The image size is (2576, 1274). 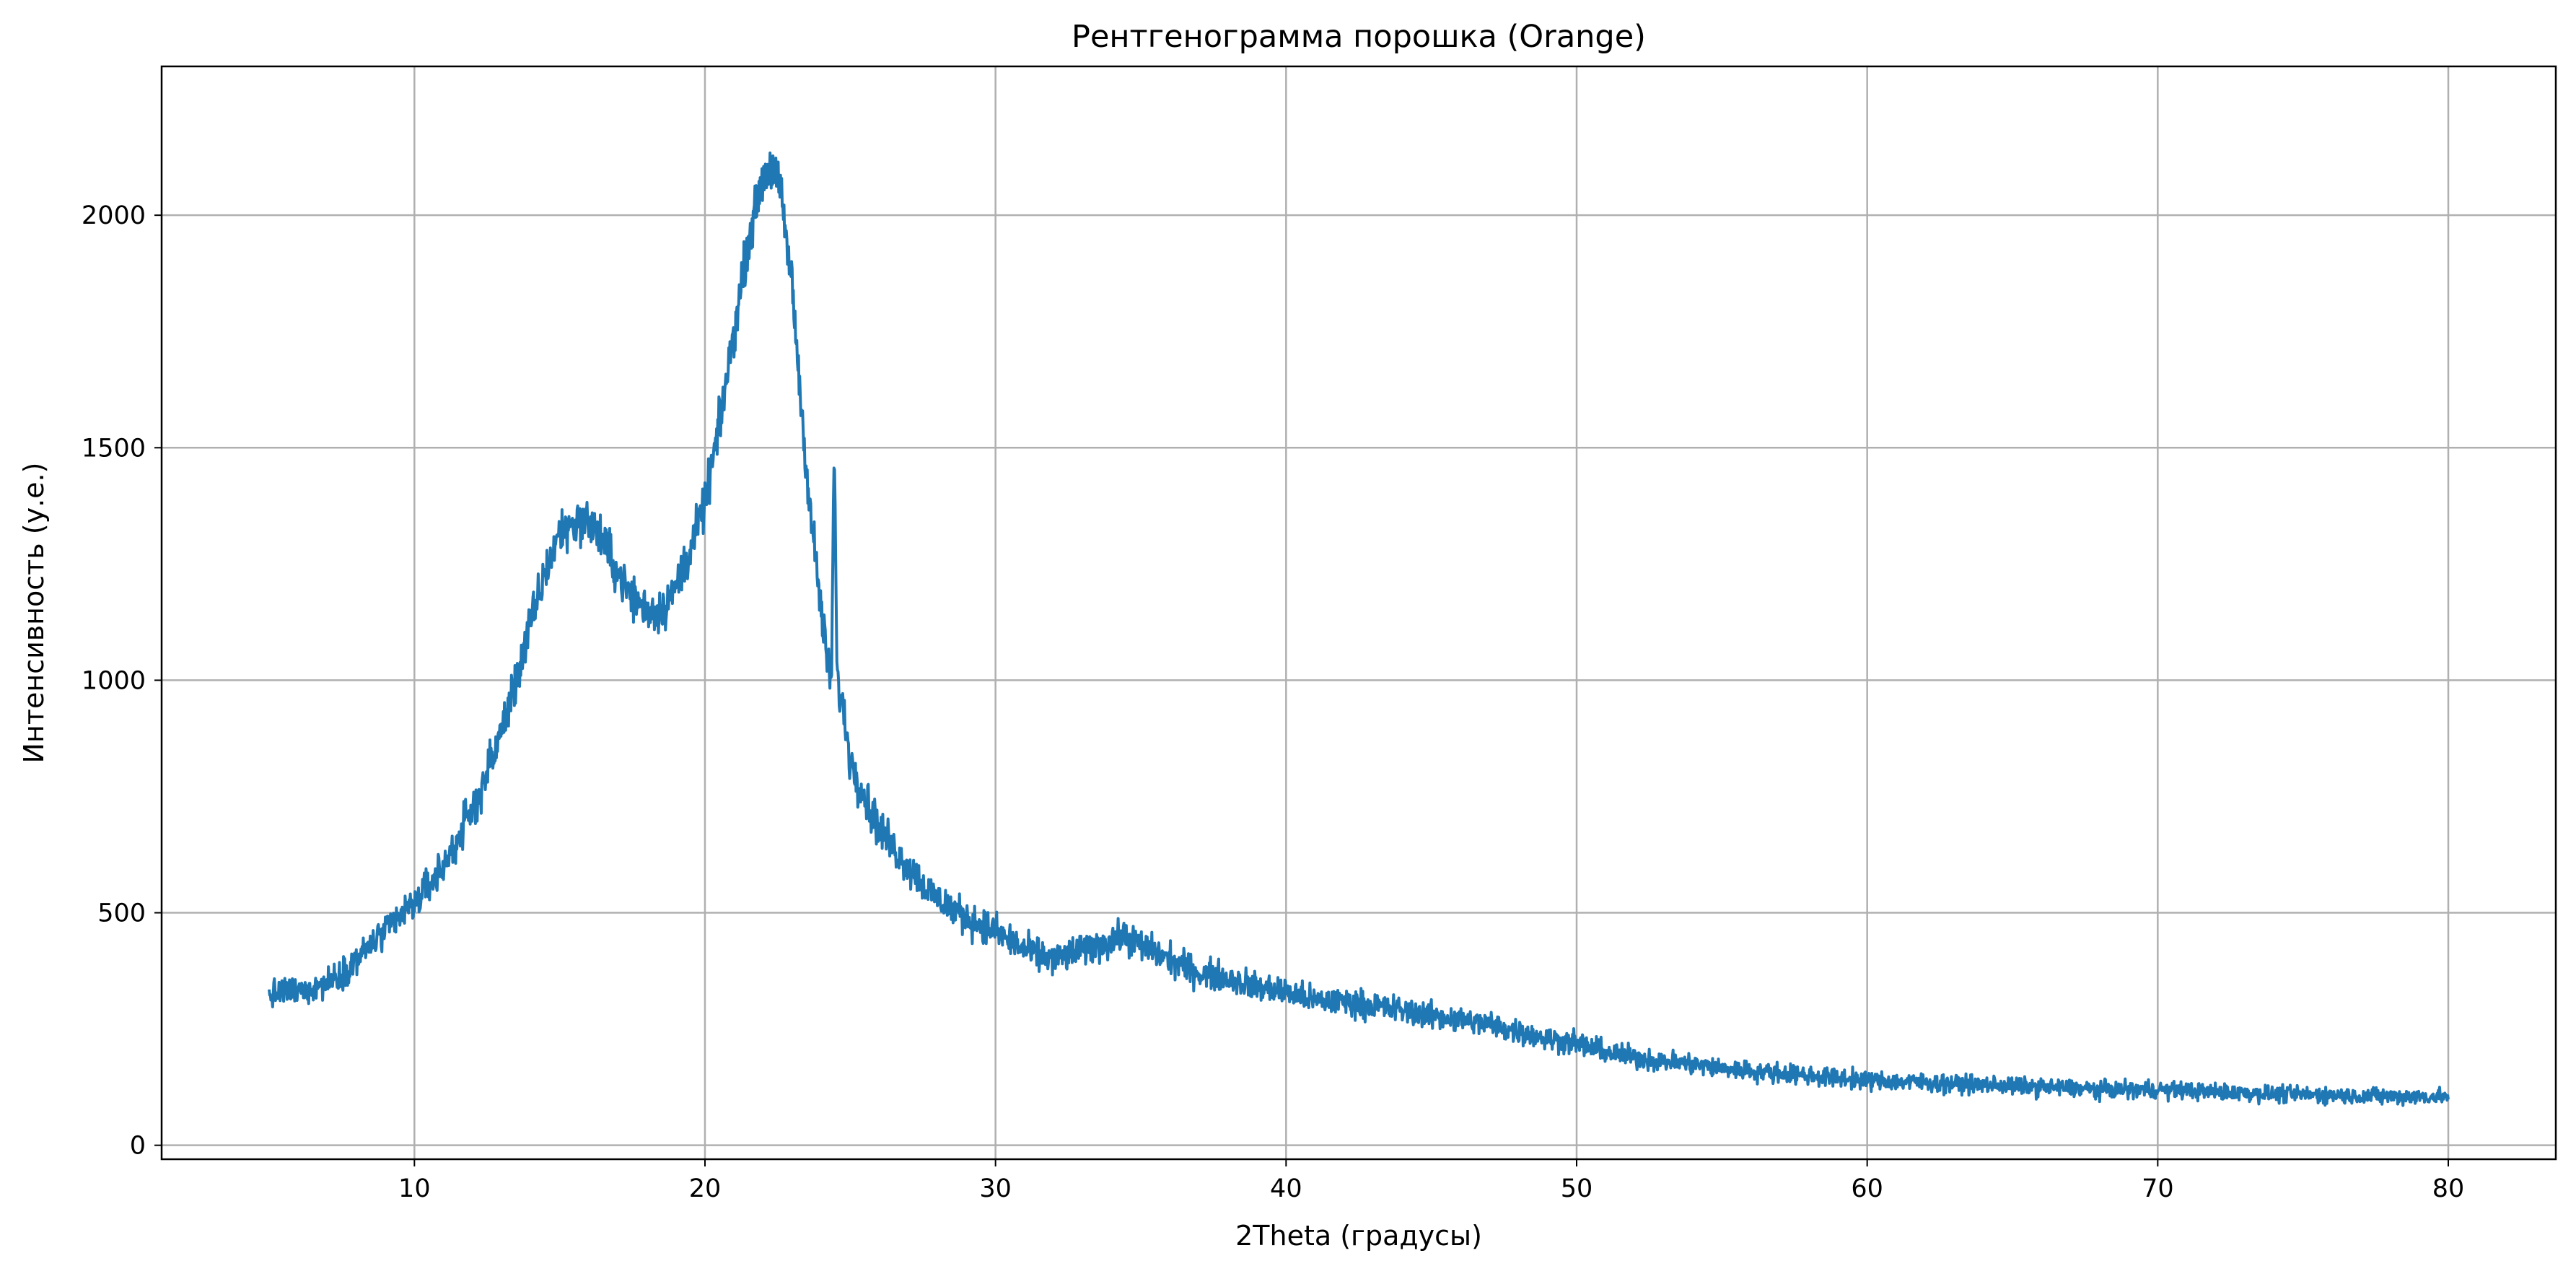 What do you see at coordinates (34, 613) in the screenshot?
I see `y-axis-label: Интенсивность (у.е.)` at bounding box center [34, 613].